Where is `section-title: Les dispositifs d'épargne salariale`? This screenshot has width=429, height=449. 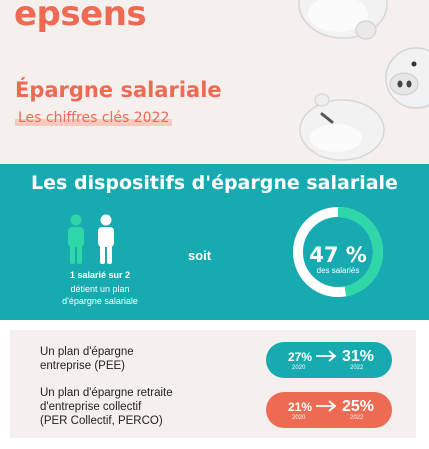 section-title: Les dispositifs d'épargne salariale is located at coordinates (214, 183).